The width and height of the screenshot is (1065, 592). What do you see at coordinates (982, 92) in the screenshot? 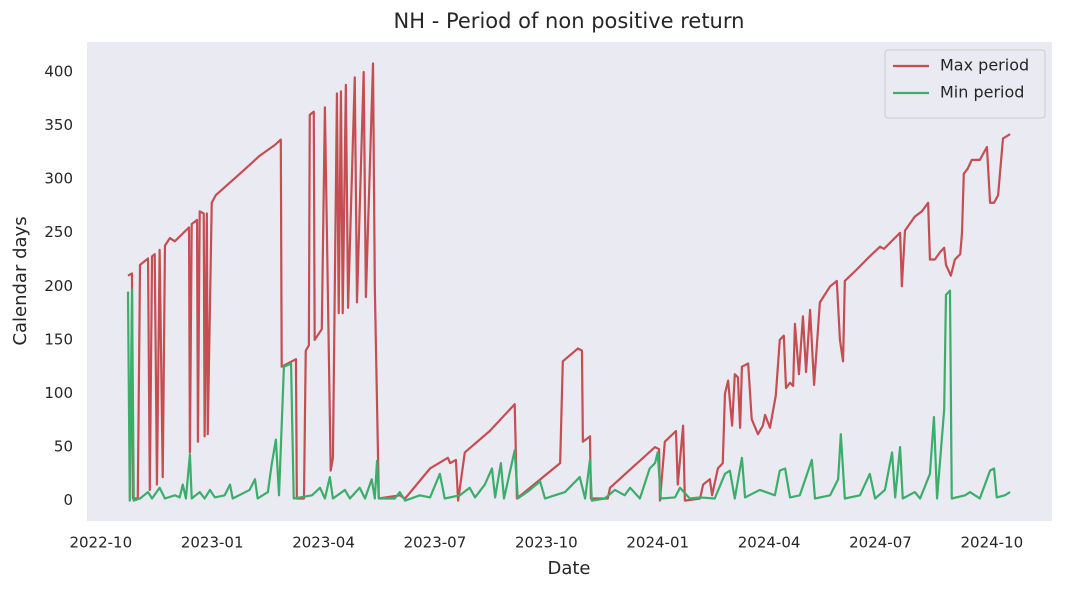
I see `legend-label: Min period` at bounding box center [982, 92].